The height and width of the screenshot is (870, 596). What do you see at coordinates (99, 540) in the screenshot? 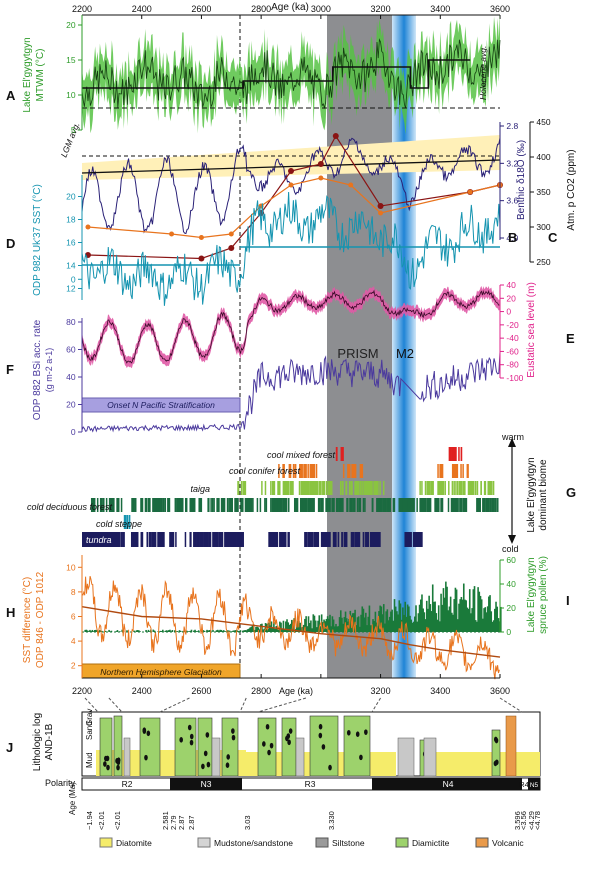
I see `biome-tundra: tundra` at bounding box center [99, 540].